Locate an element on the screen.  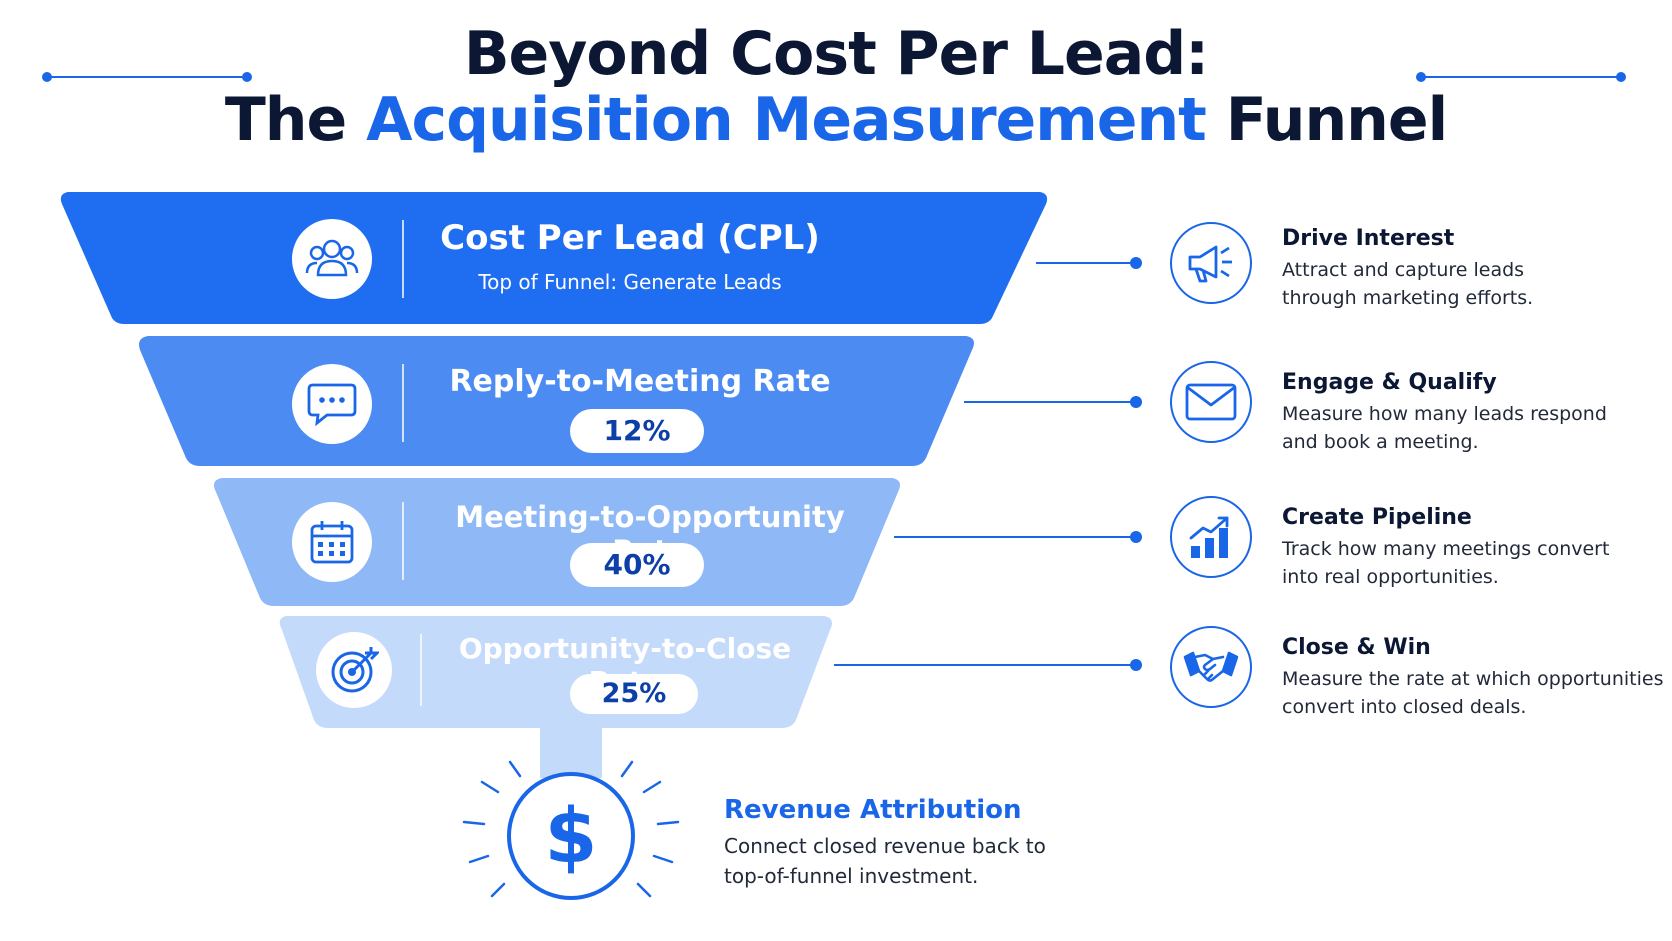
stage-2-icon-badge is located at coordinates (332, 404).